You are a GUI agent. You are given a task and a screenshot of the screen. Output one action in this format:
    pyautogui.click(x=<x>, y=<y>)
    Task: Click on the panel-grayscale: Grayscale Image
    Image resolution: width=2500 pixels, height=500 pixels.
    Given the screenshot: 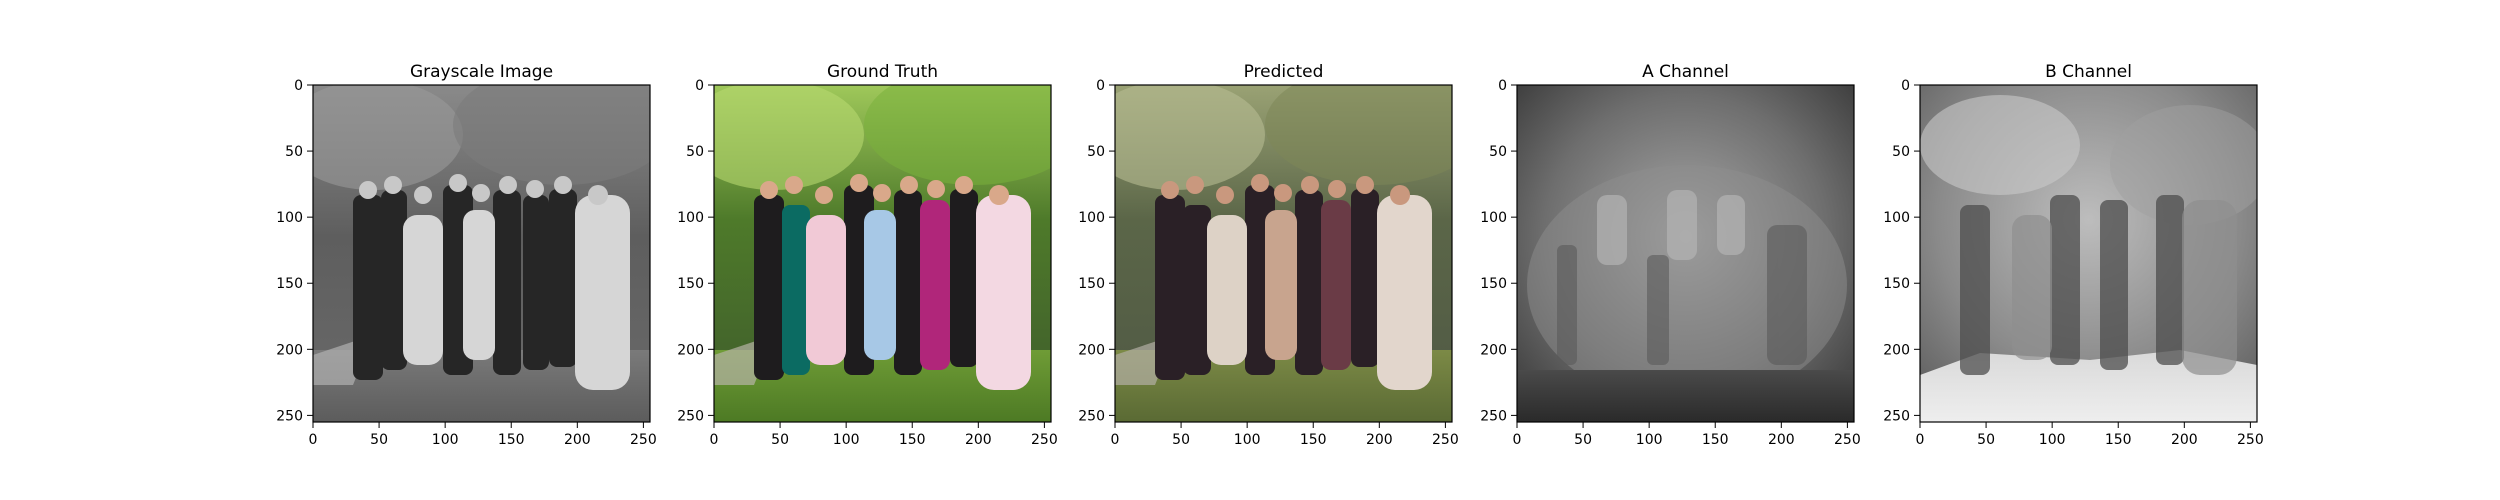 What is the action you would take?
    pyautogui.click(x=466, y=255)
    